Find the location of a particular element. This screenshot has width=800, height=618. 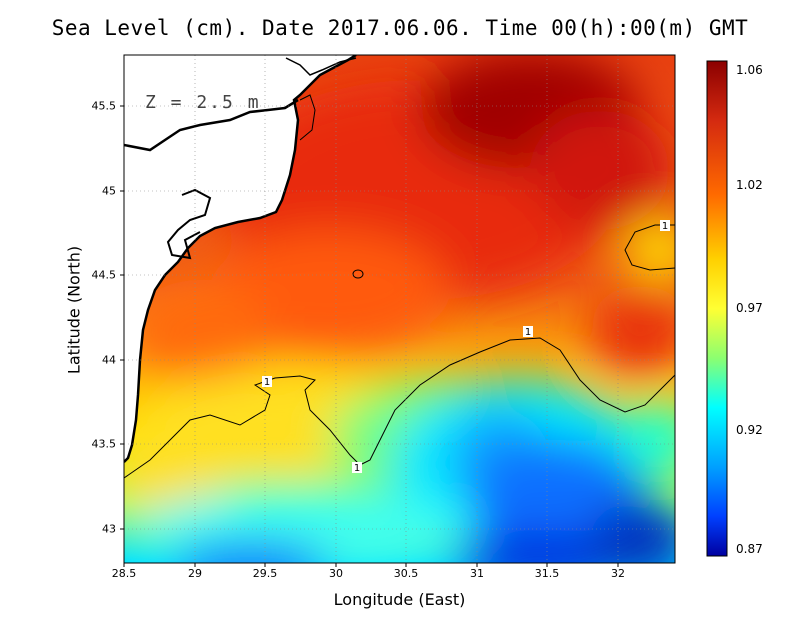

x-tick-label: 29.5 is located at coordinates (265, 573).